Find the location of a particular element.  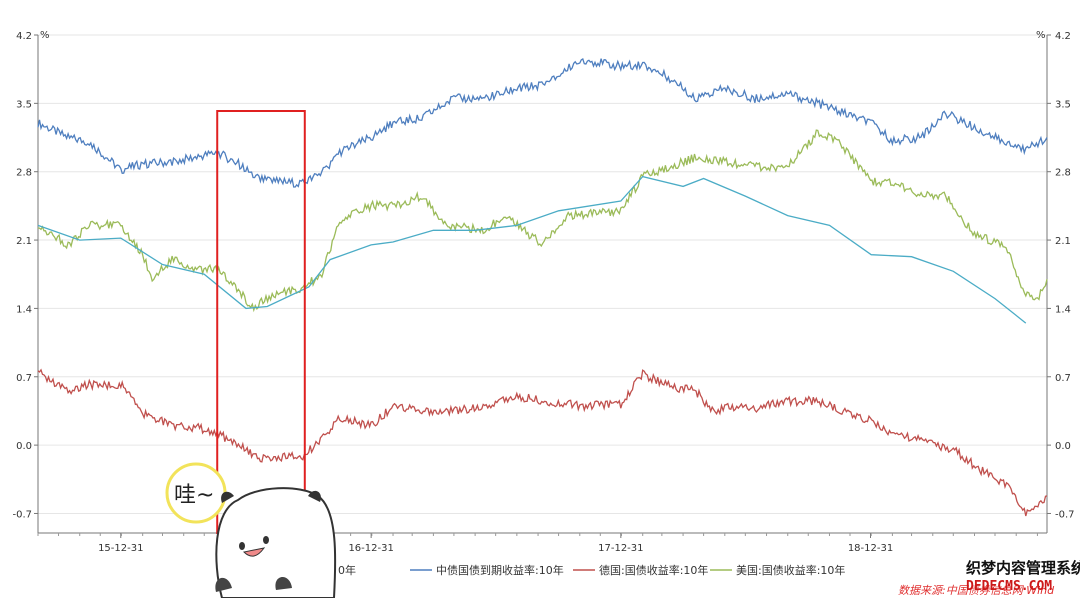

sticker: 哇~ is located at coordinates (251, 530).